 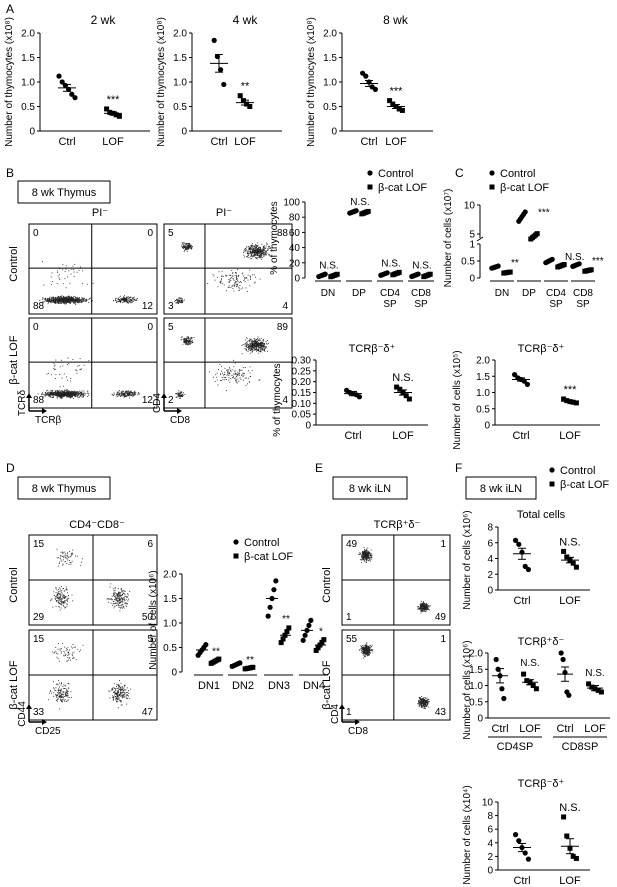 I want to click on panel-e-flow-plot-events, so click(x=394, y=580).